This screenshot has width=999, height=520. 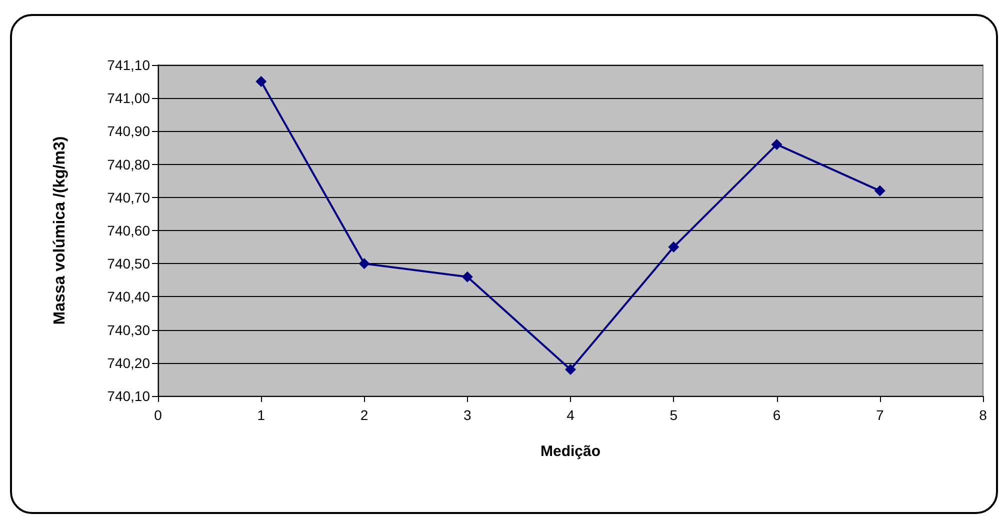 I want to click on y-tick-label: 740,80, so click(x=128, y=164).